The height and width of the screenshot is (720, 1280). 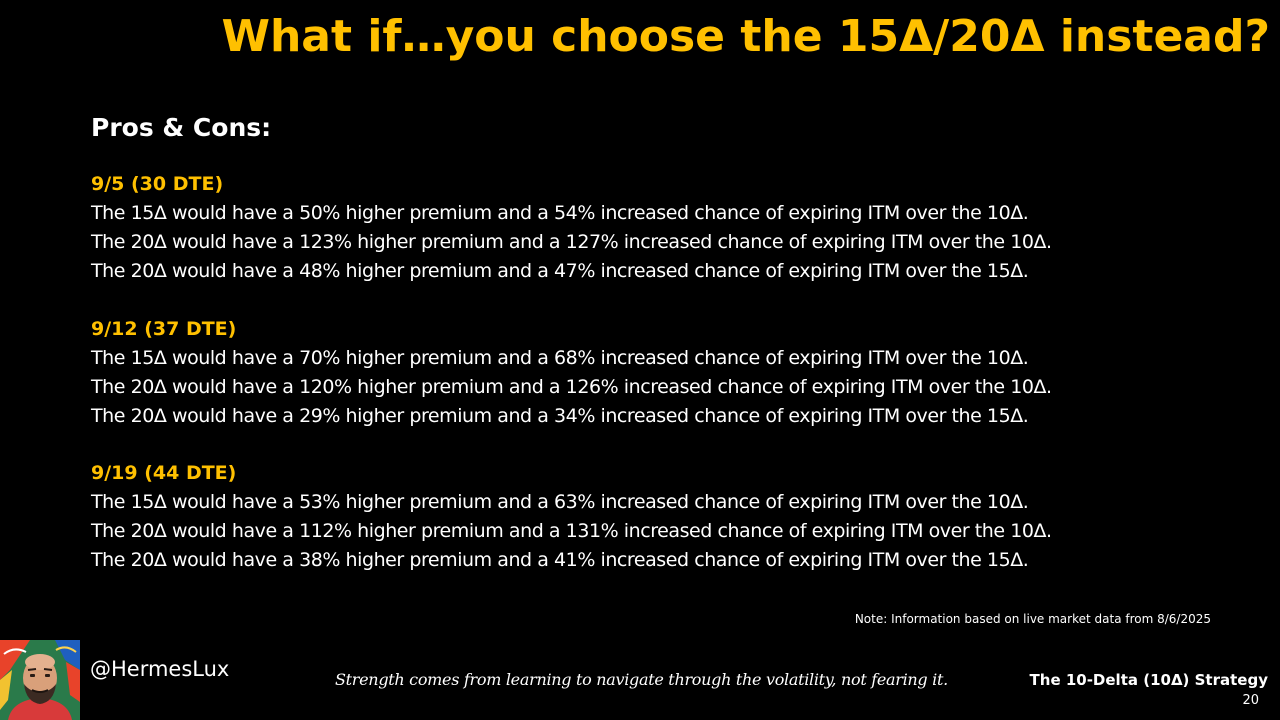 I want to click on avatar, so click(x=40, y=680).